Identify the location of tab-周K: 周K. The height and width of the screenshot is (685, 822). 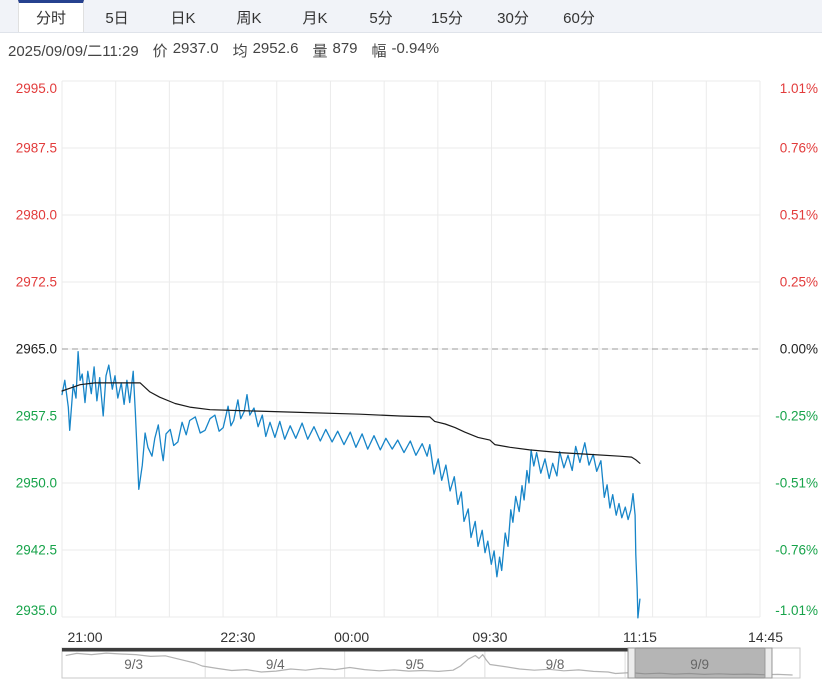
(249, 18).